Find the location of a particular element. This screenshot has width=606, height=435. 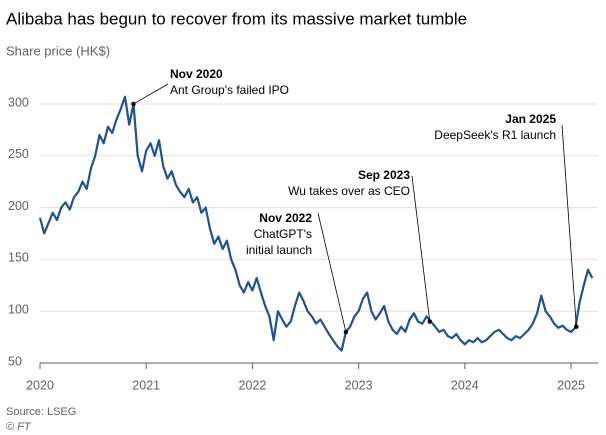

credit: © FT is located at coordinates (19, 427).